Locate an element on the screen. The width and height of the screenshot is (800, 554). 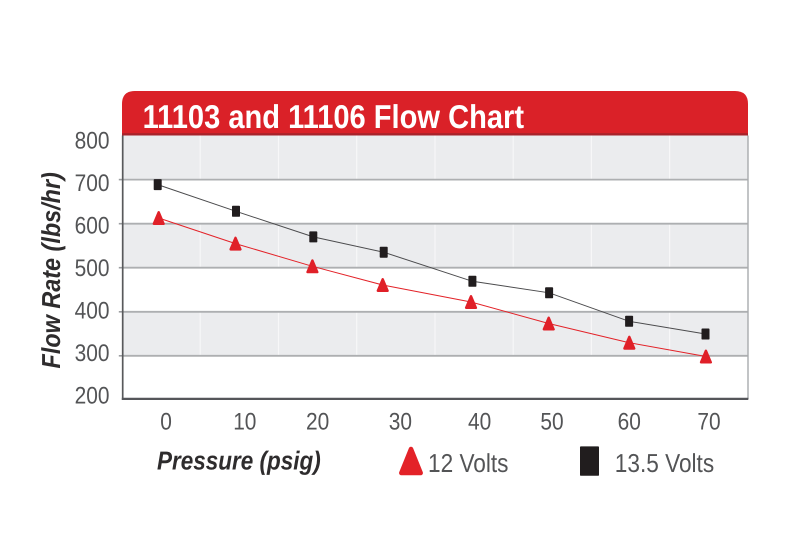
svg-text: 50 is located at coordinates (551, 422).